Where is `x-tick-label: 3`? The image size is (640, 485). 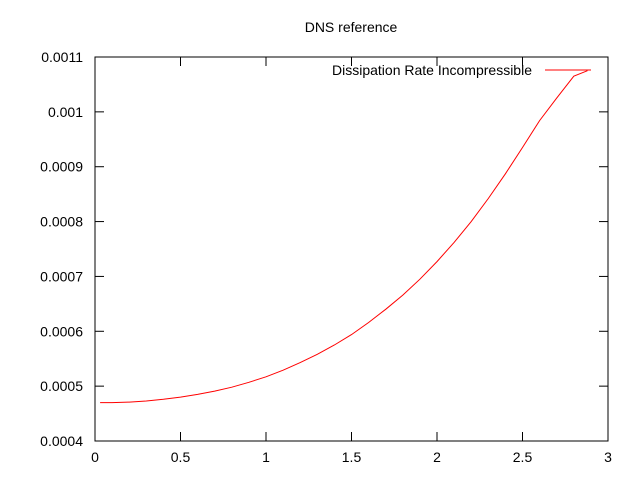
x-tick-label: 3 is located at coordinates (608, 457).